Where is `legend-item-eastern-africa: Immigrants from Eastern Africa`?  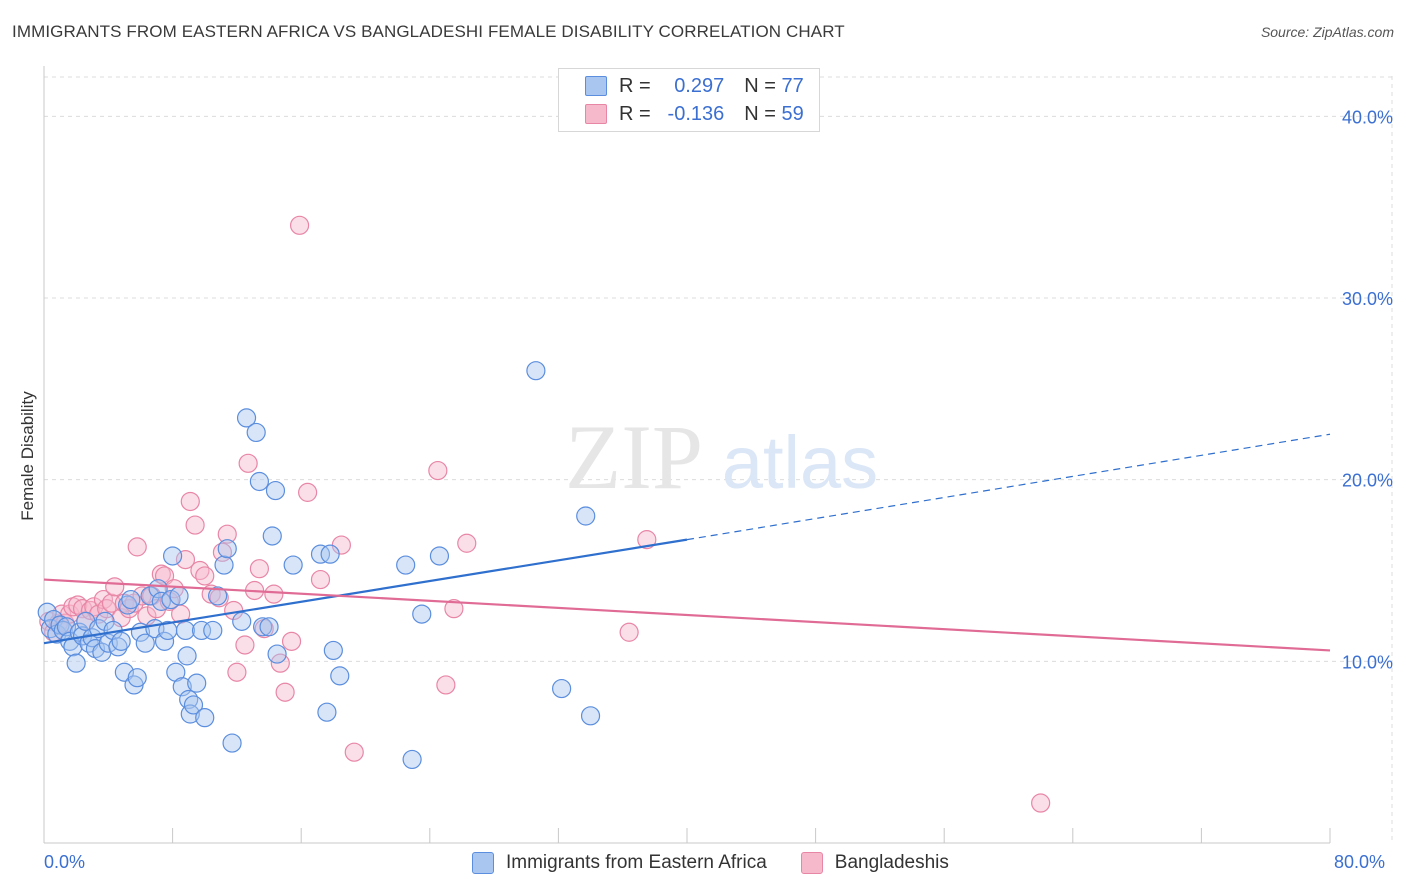 legend-item-eastern-africa: Immigrants from Eastern Africa is located at coordinates (619, 863).